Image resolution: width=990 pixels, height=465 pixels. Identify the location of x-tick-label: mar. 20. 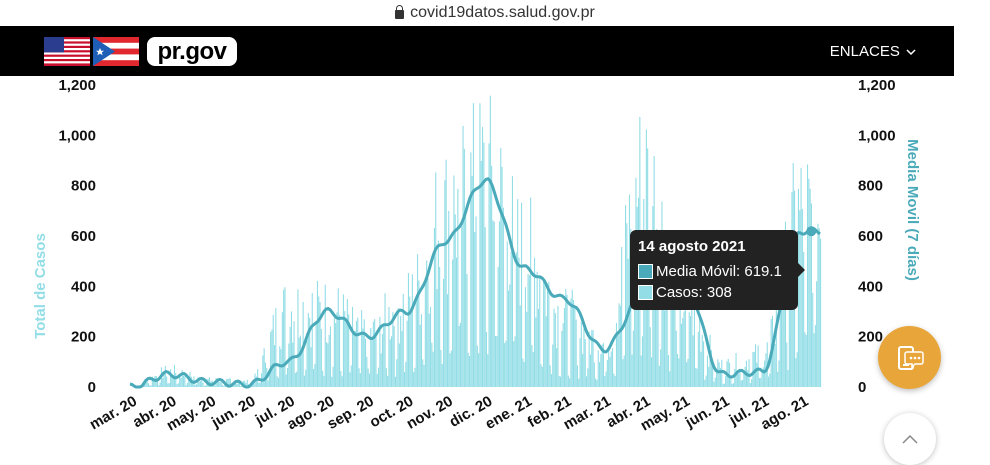
(113, 413).